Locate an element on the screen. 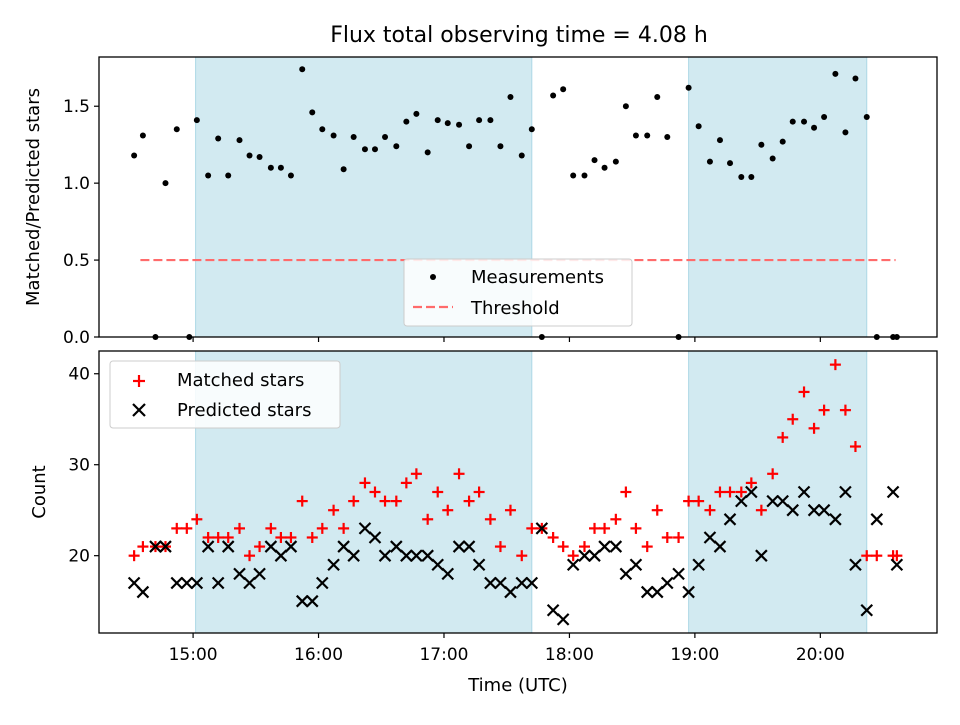 This screenshot has width=960, height=725. measurements-legend-marker is located at coordinates (433, 277).